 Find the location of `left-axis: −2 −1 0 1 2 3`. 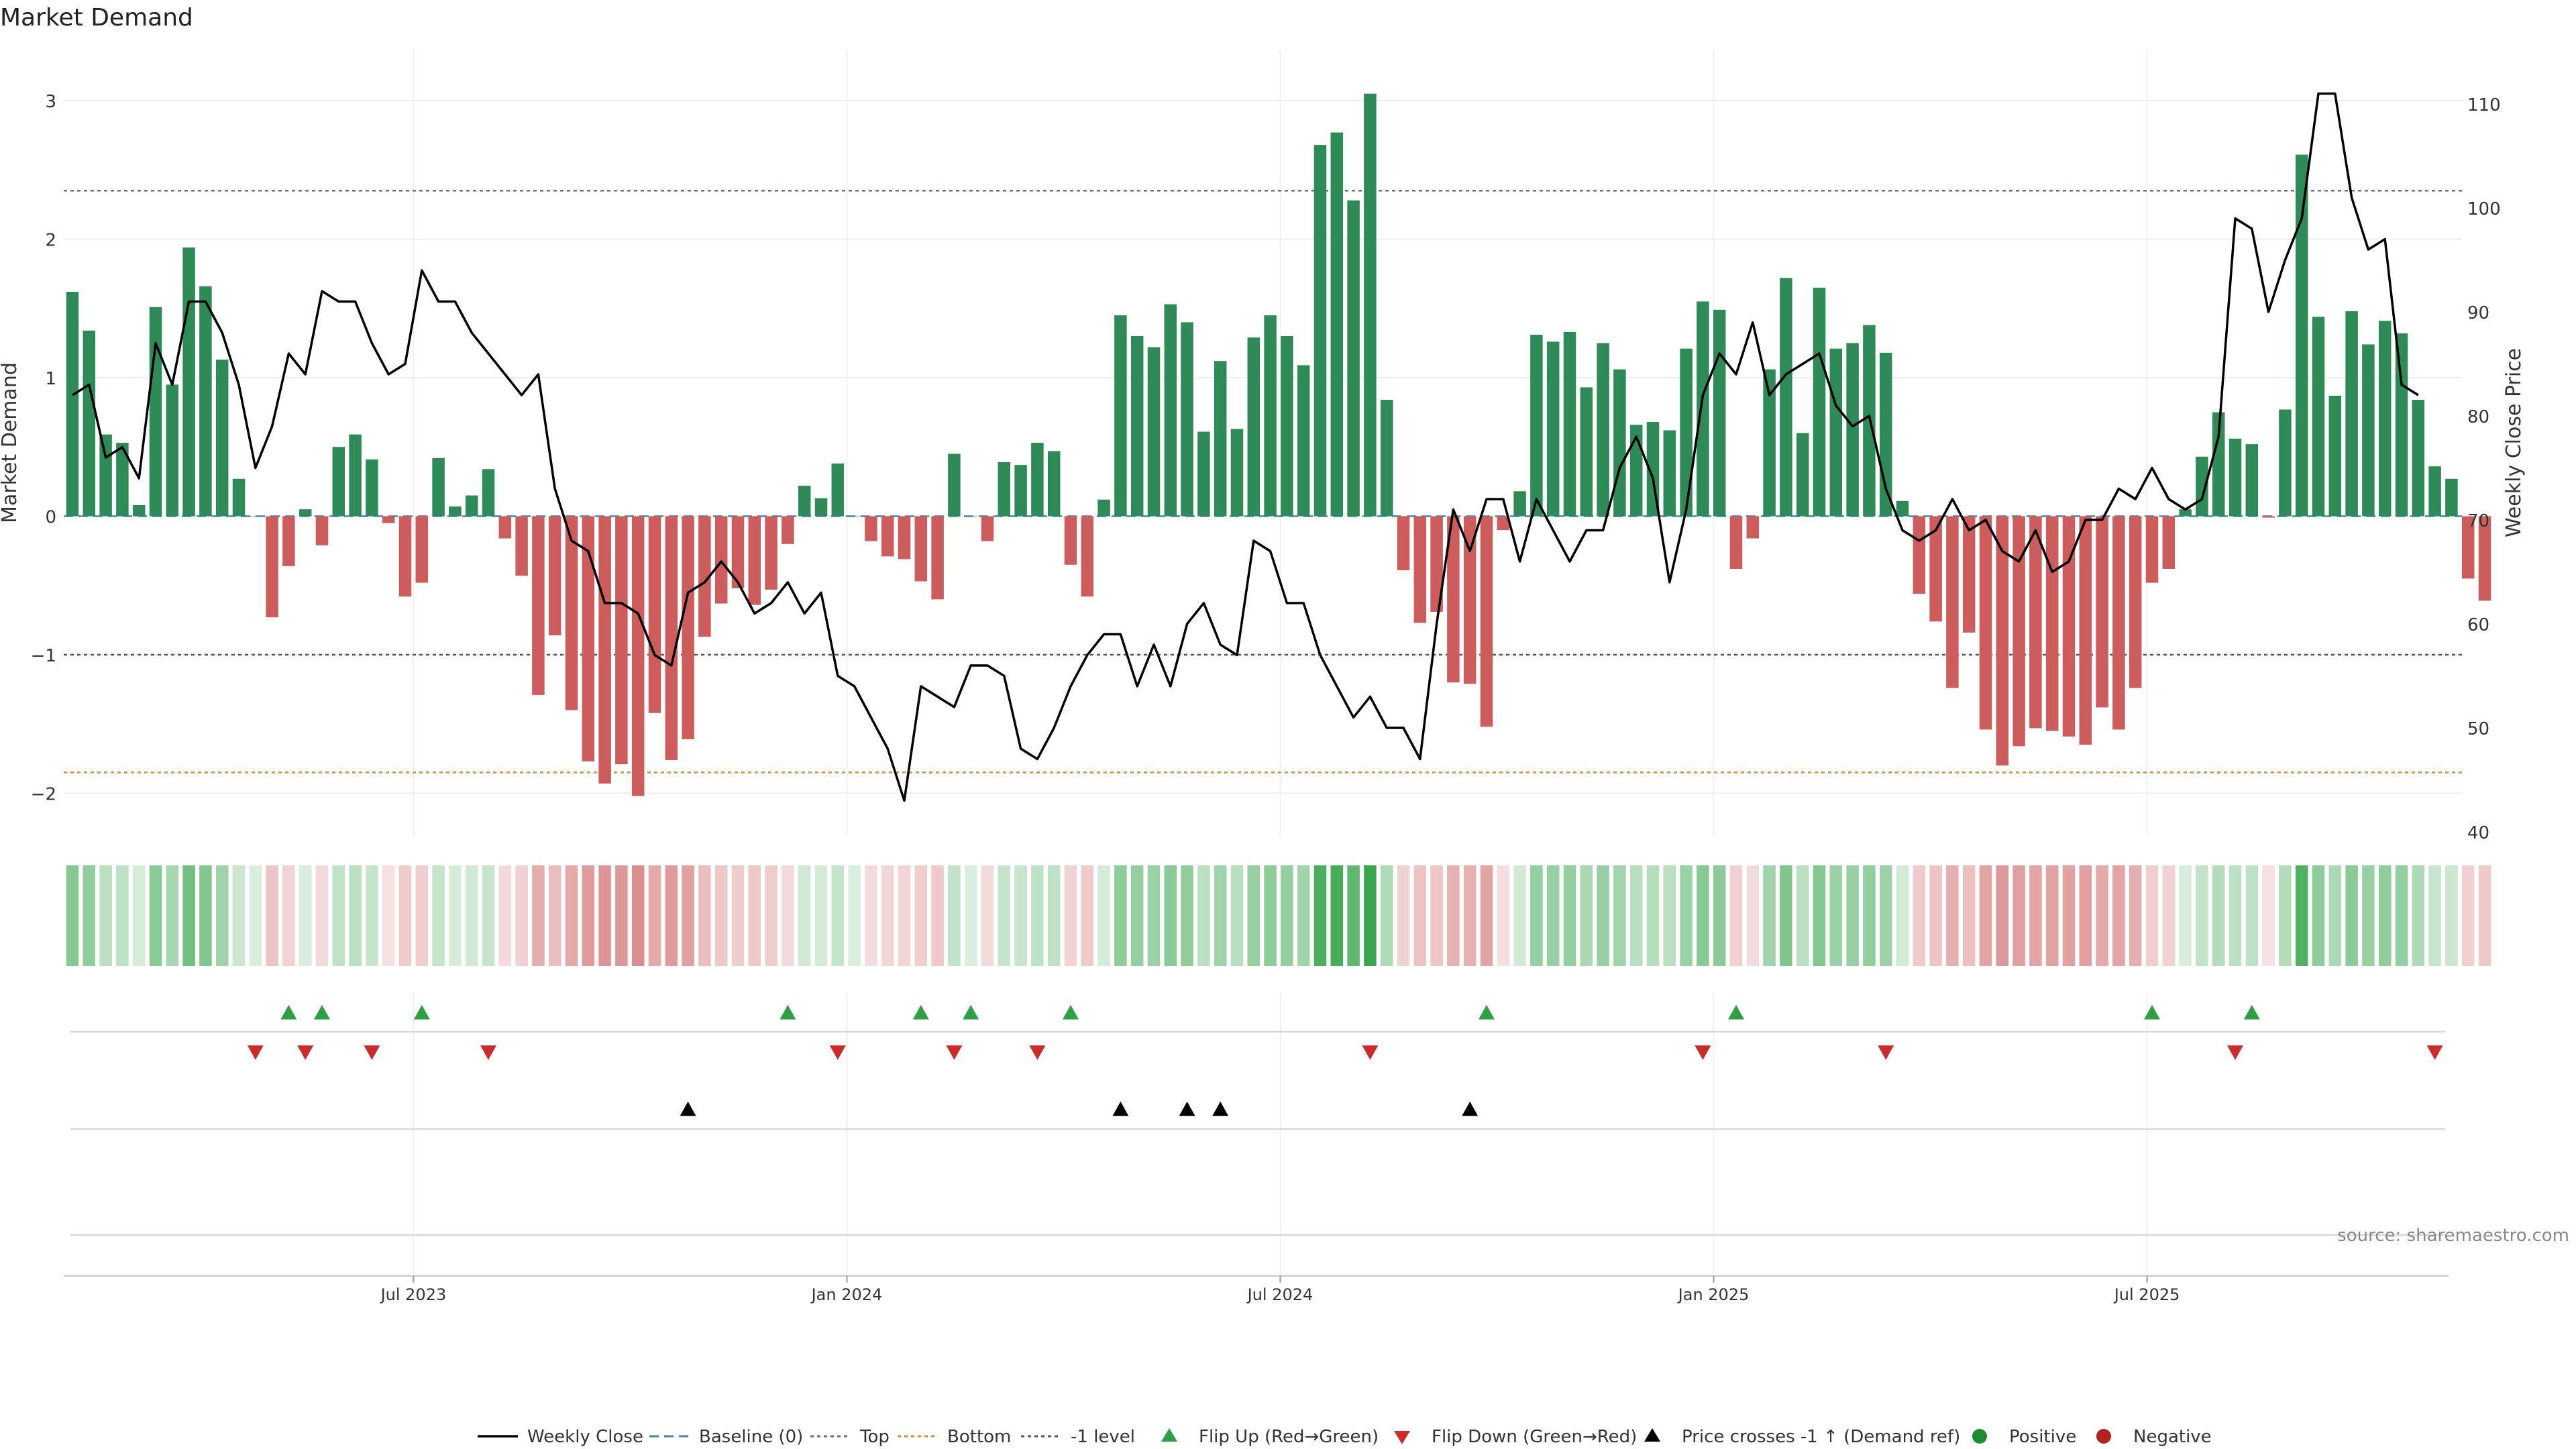

left-axis: −2 −1 0 1 2 3 is located at coordinates (43, 448).